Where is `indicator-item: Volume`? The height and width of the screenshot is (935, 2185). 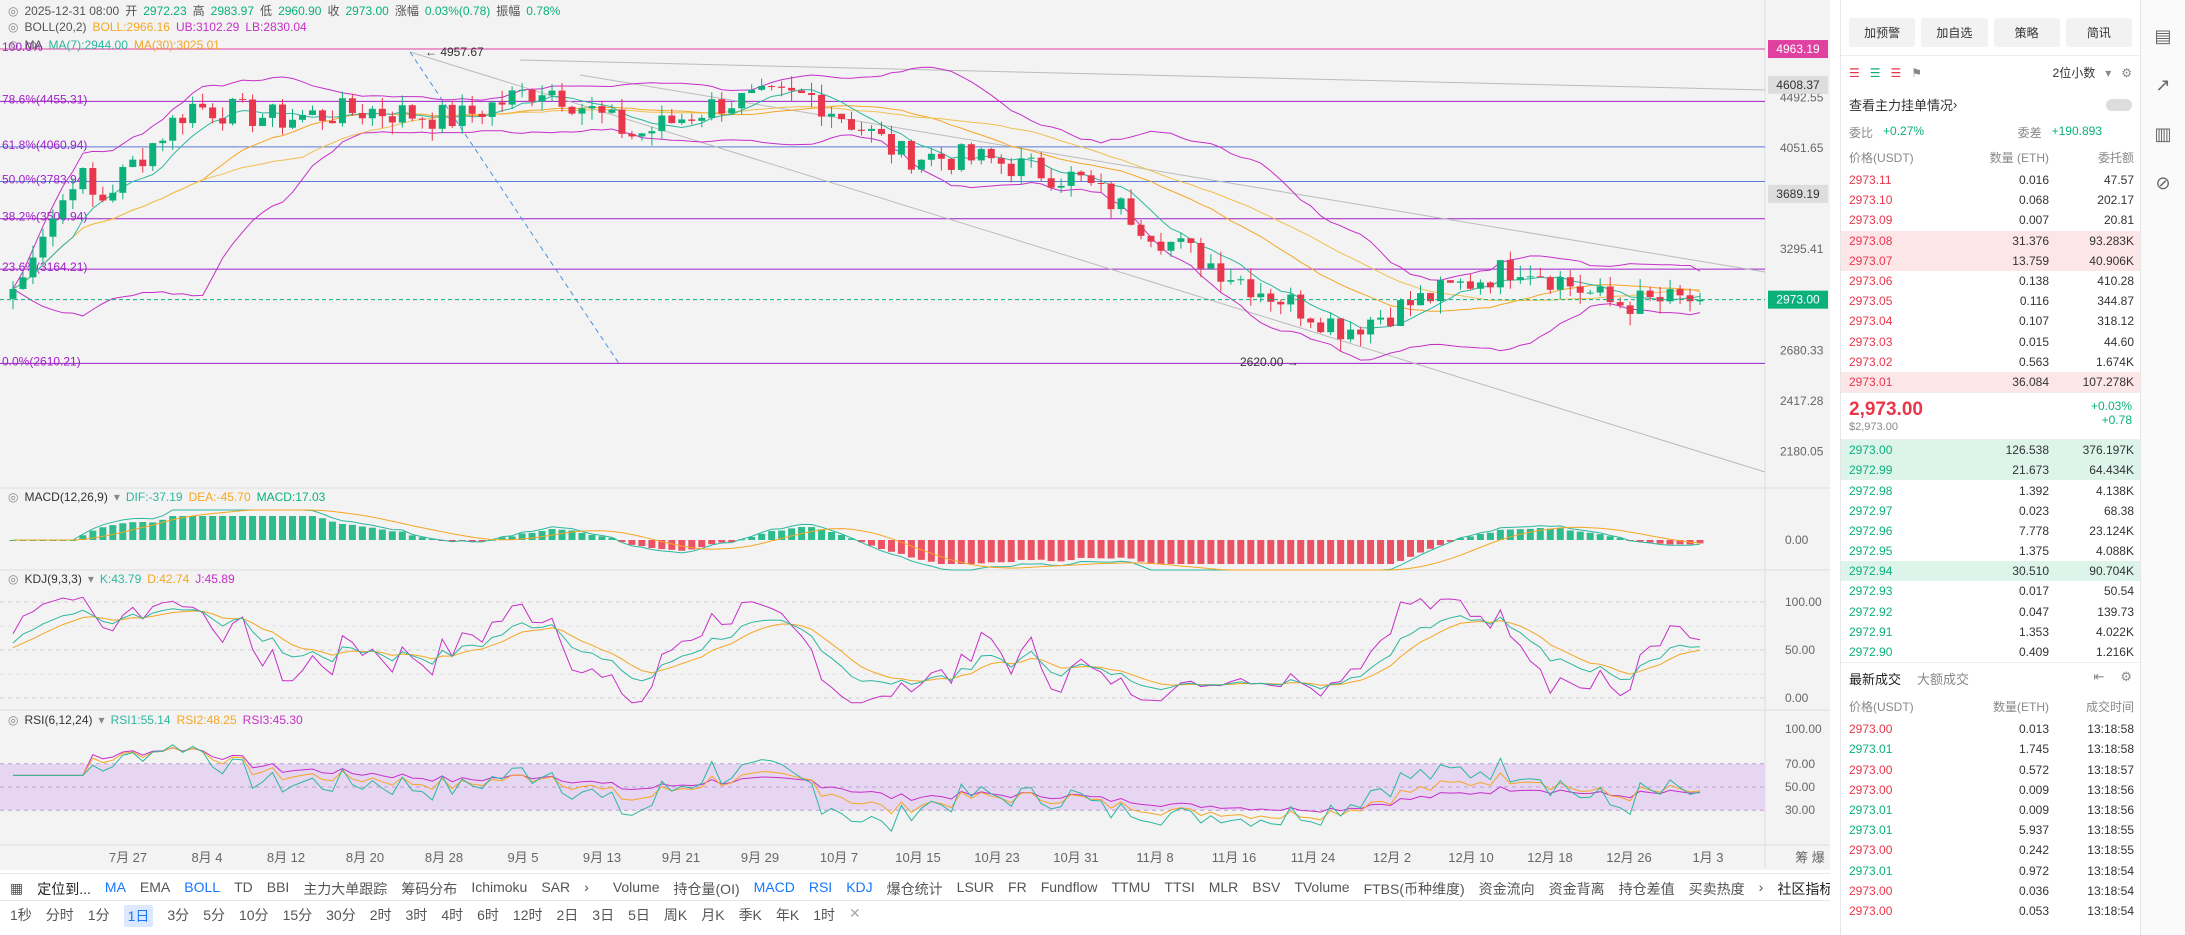
indicator-item: Volume is located at coordinates (636, 886).